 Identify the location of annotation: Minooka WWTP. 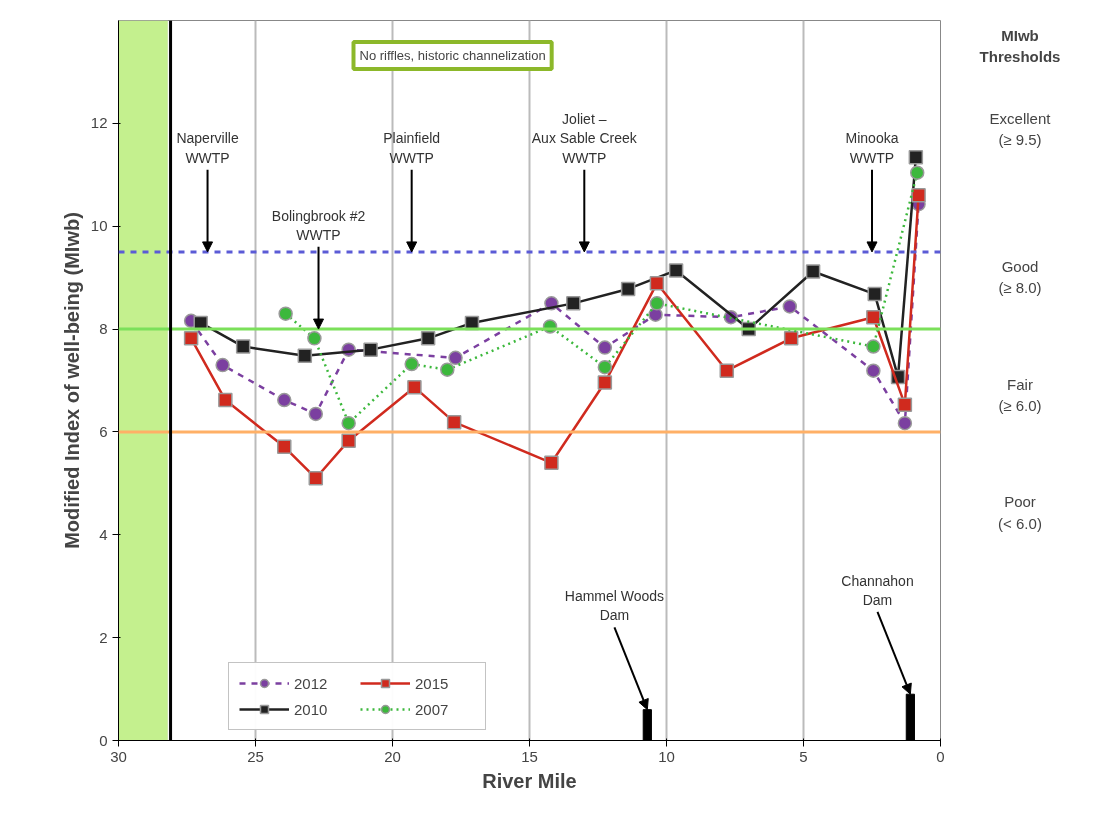
(872, 148).